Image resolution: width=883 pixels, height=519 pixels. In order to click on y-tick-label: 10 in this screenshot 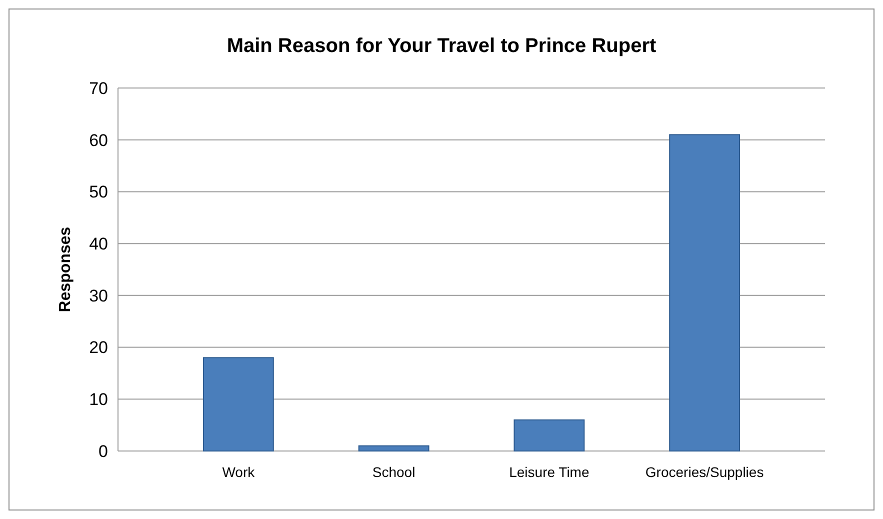, I will do `click(98, 400)`.